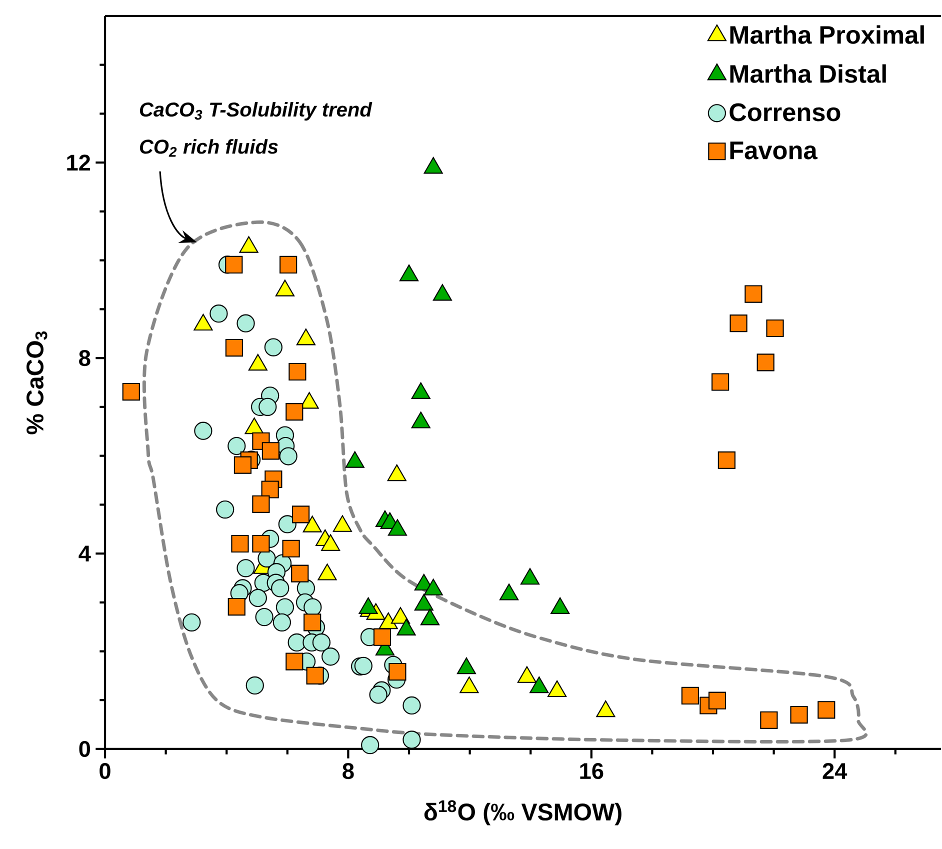  What do you see at coordinates (835, 771) in the screenshot?
I see `x-tick-label: 24` at bounding box center [835, 771].